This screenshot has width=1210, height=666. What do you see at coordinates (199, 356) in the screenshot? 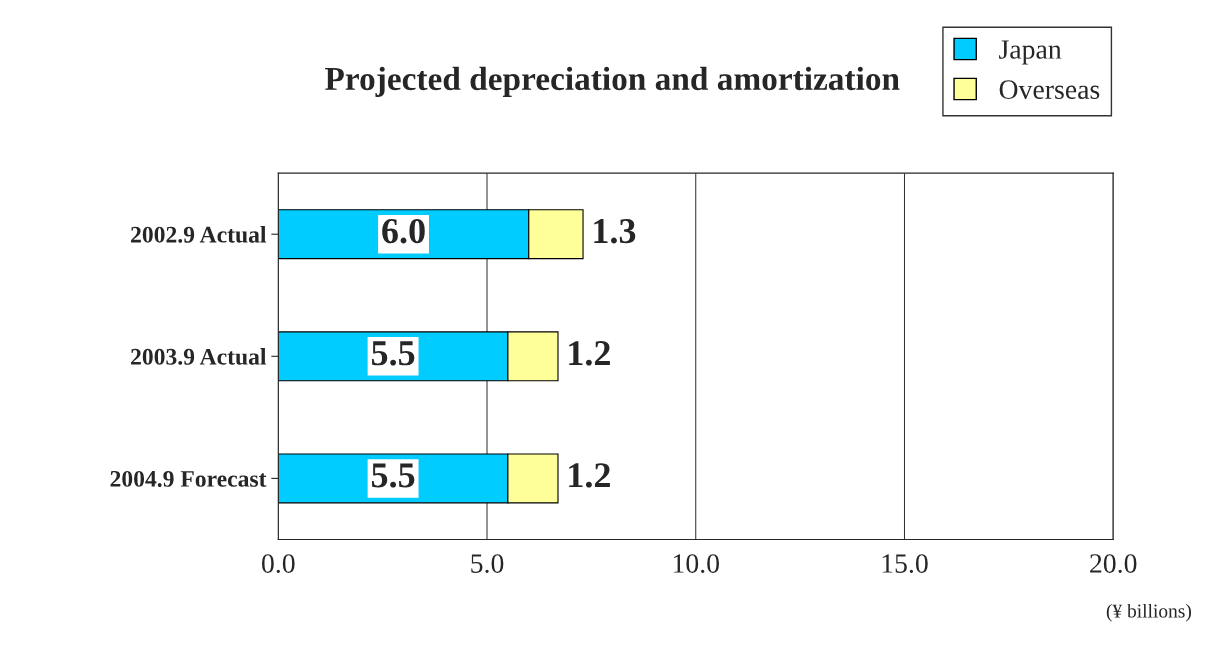
I see `y-tick-label: 2003.9 Actual` at bounding box center [199, 356].